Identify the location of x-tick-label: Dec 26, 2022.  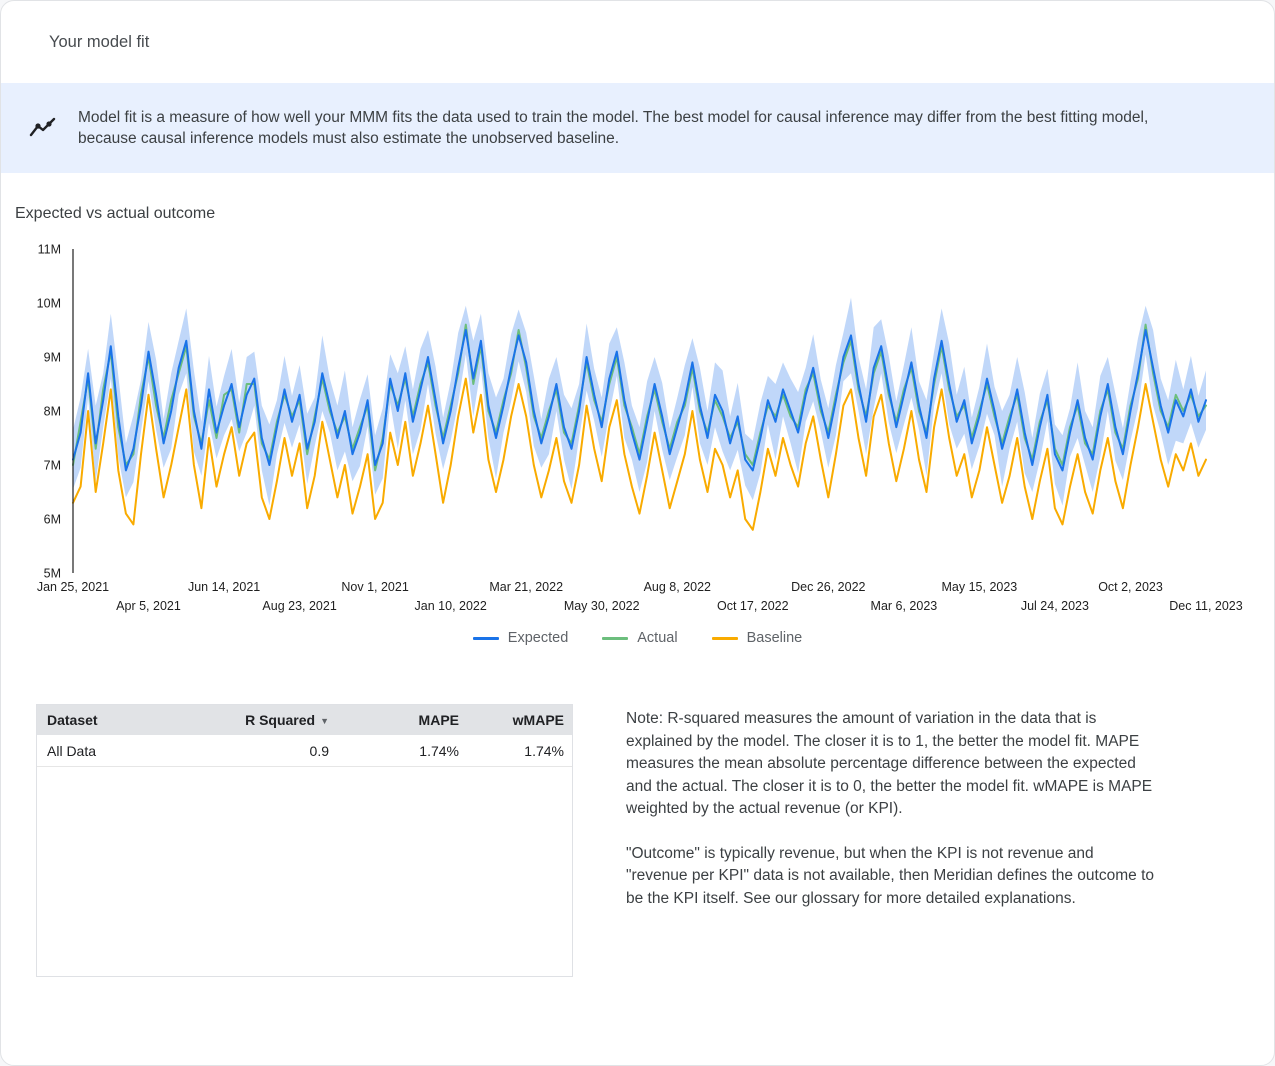
(828, 587).